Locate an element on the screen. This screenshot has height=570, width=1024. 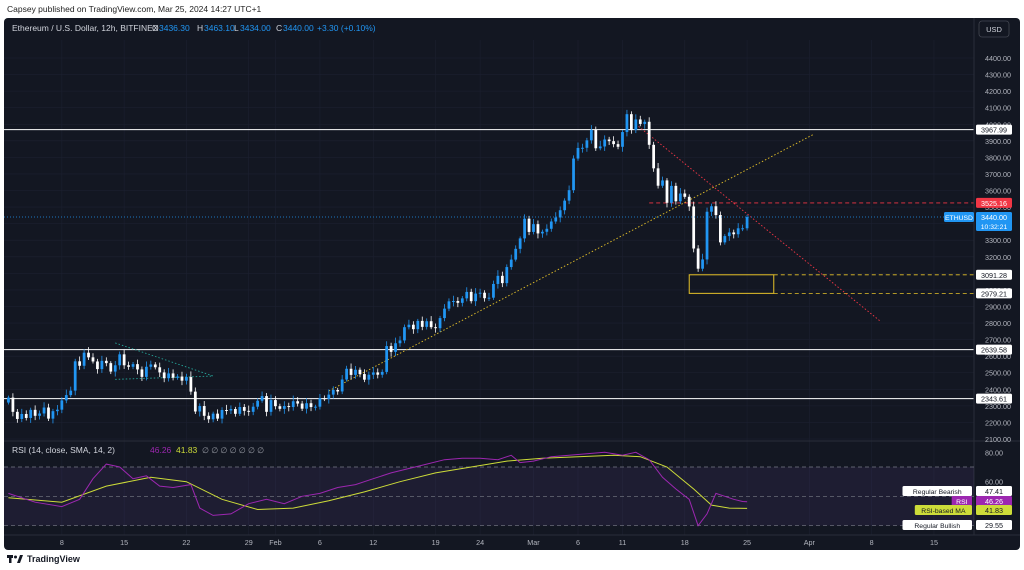
regular-bullish-label: Regular Bullish is located at coordinates (937, 526).